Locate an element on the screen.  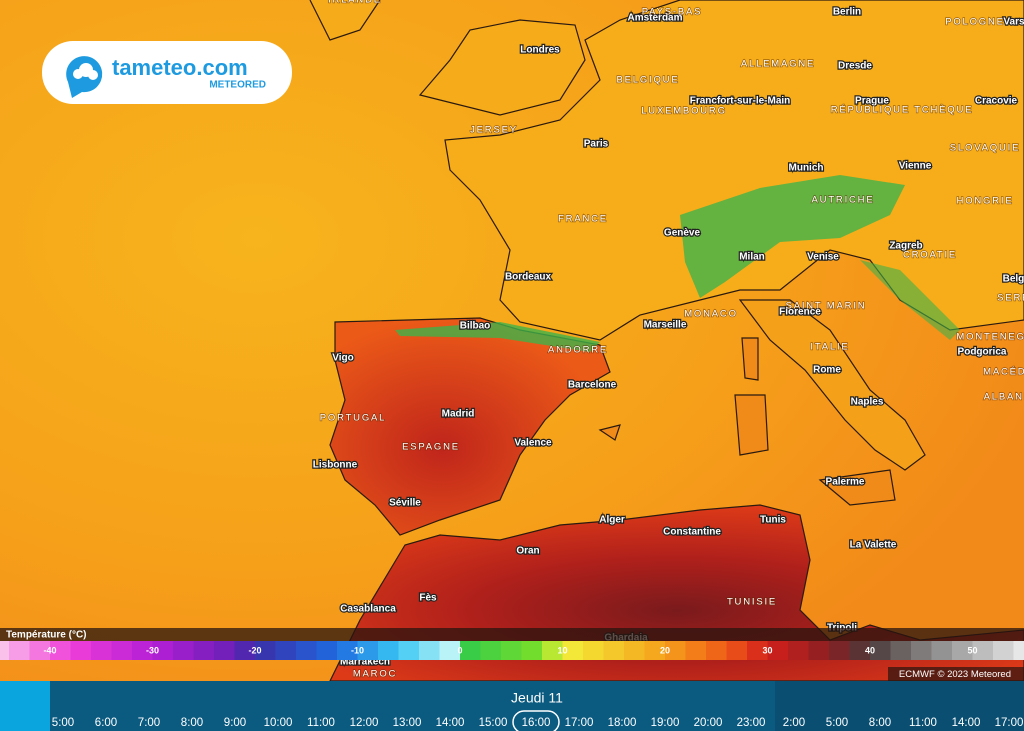
legend-title: Température (°C) is located at coordinates (46, 635).